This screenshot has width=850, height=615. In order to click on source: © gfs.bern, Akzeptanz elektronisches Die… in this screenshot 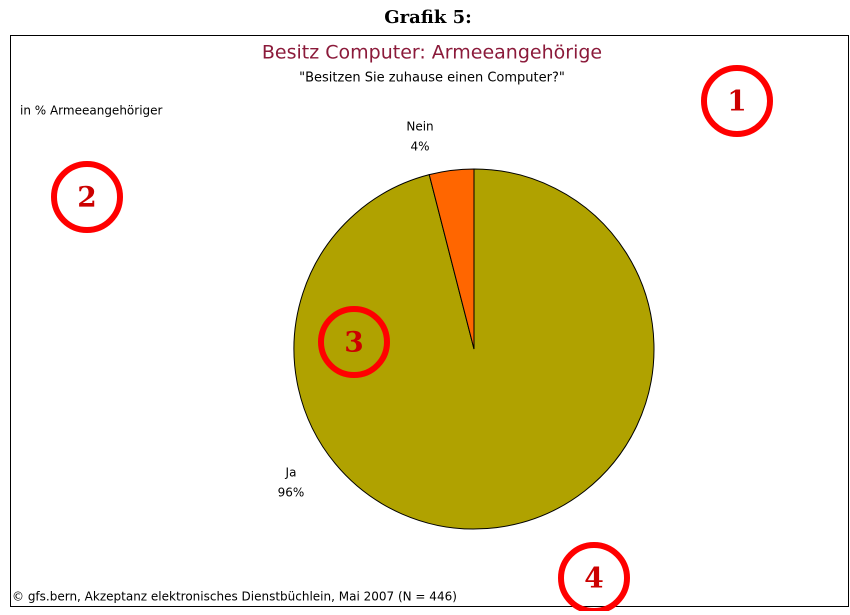, I will do `click(234, 597)`.